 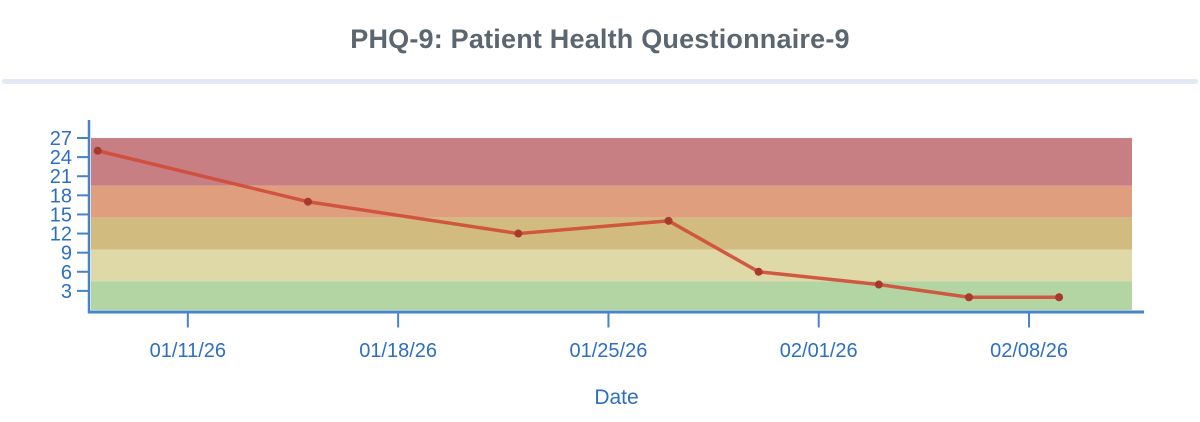 I want to click on y-tick-label: 15, so click(x=61, y=215).